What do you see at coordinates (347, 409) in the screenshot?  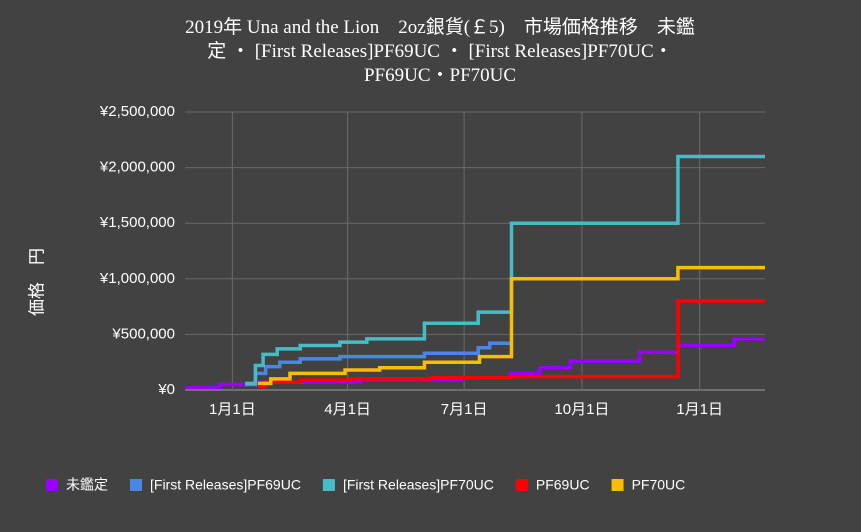 I see `x-tick-label: 4月1日` at bounding box center [347, 409].